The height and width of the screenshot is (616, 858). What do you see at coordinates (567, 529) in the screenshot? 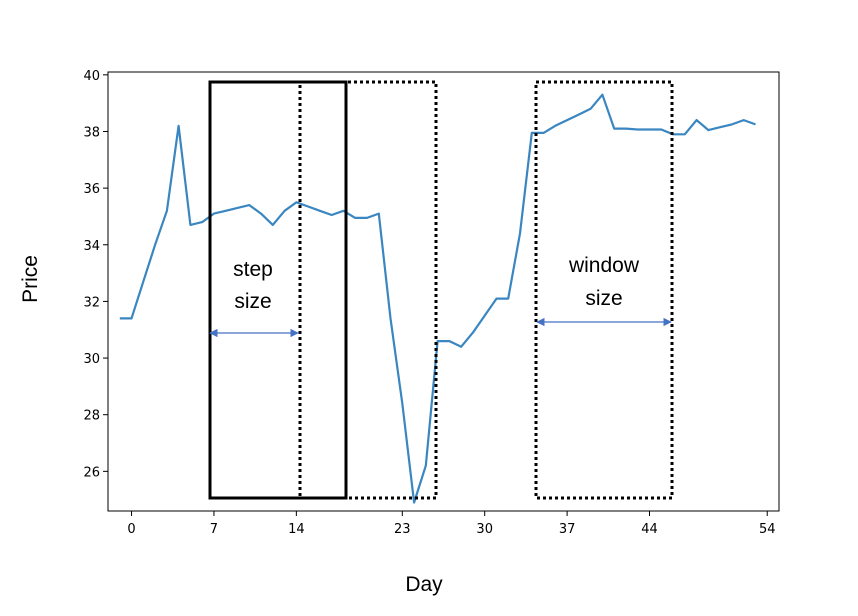
I see `x-tick-label: 37` at bounding box center [567, 529].